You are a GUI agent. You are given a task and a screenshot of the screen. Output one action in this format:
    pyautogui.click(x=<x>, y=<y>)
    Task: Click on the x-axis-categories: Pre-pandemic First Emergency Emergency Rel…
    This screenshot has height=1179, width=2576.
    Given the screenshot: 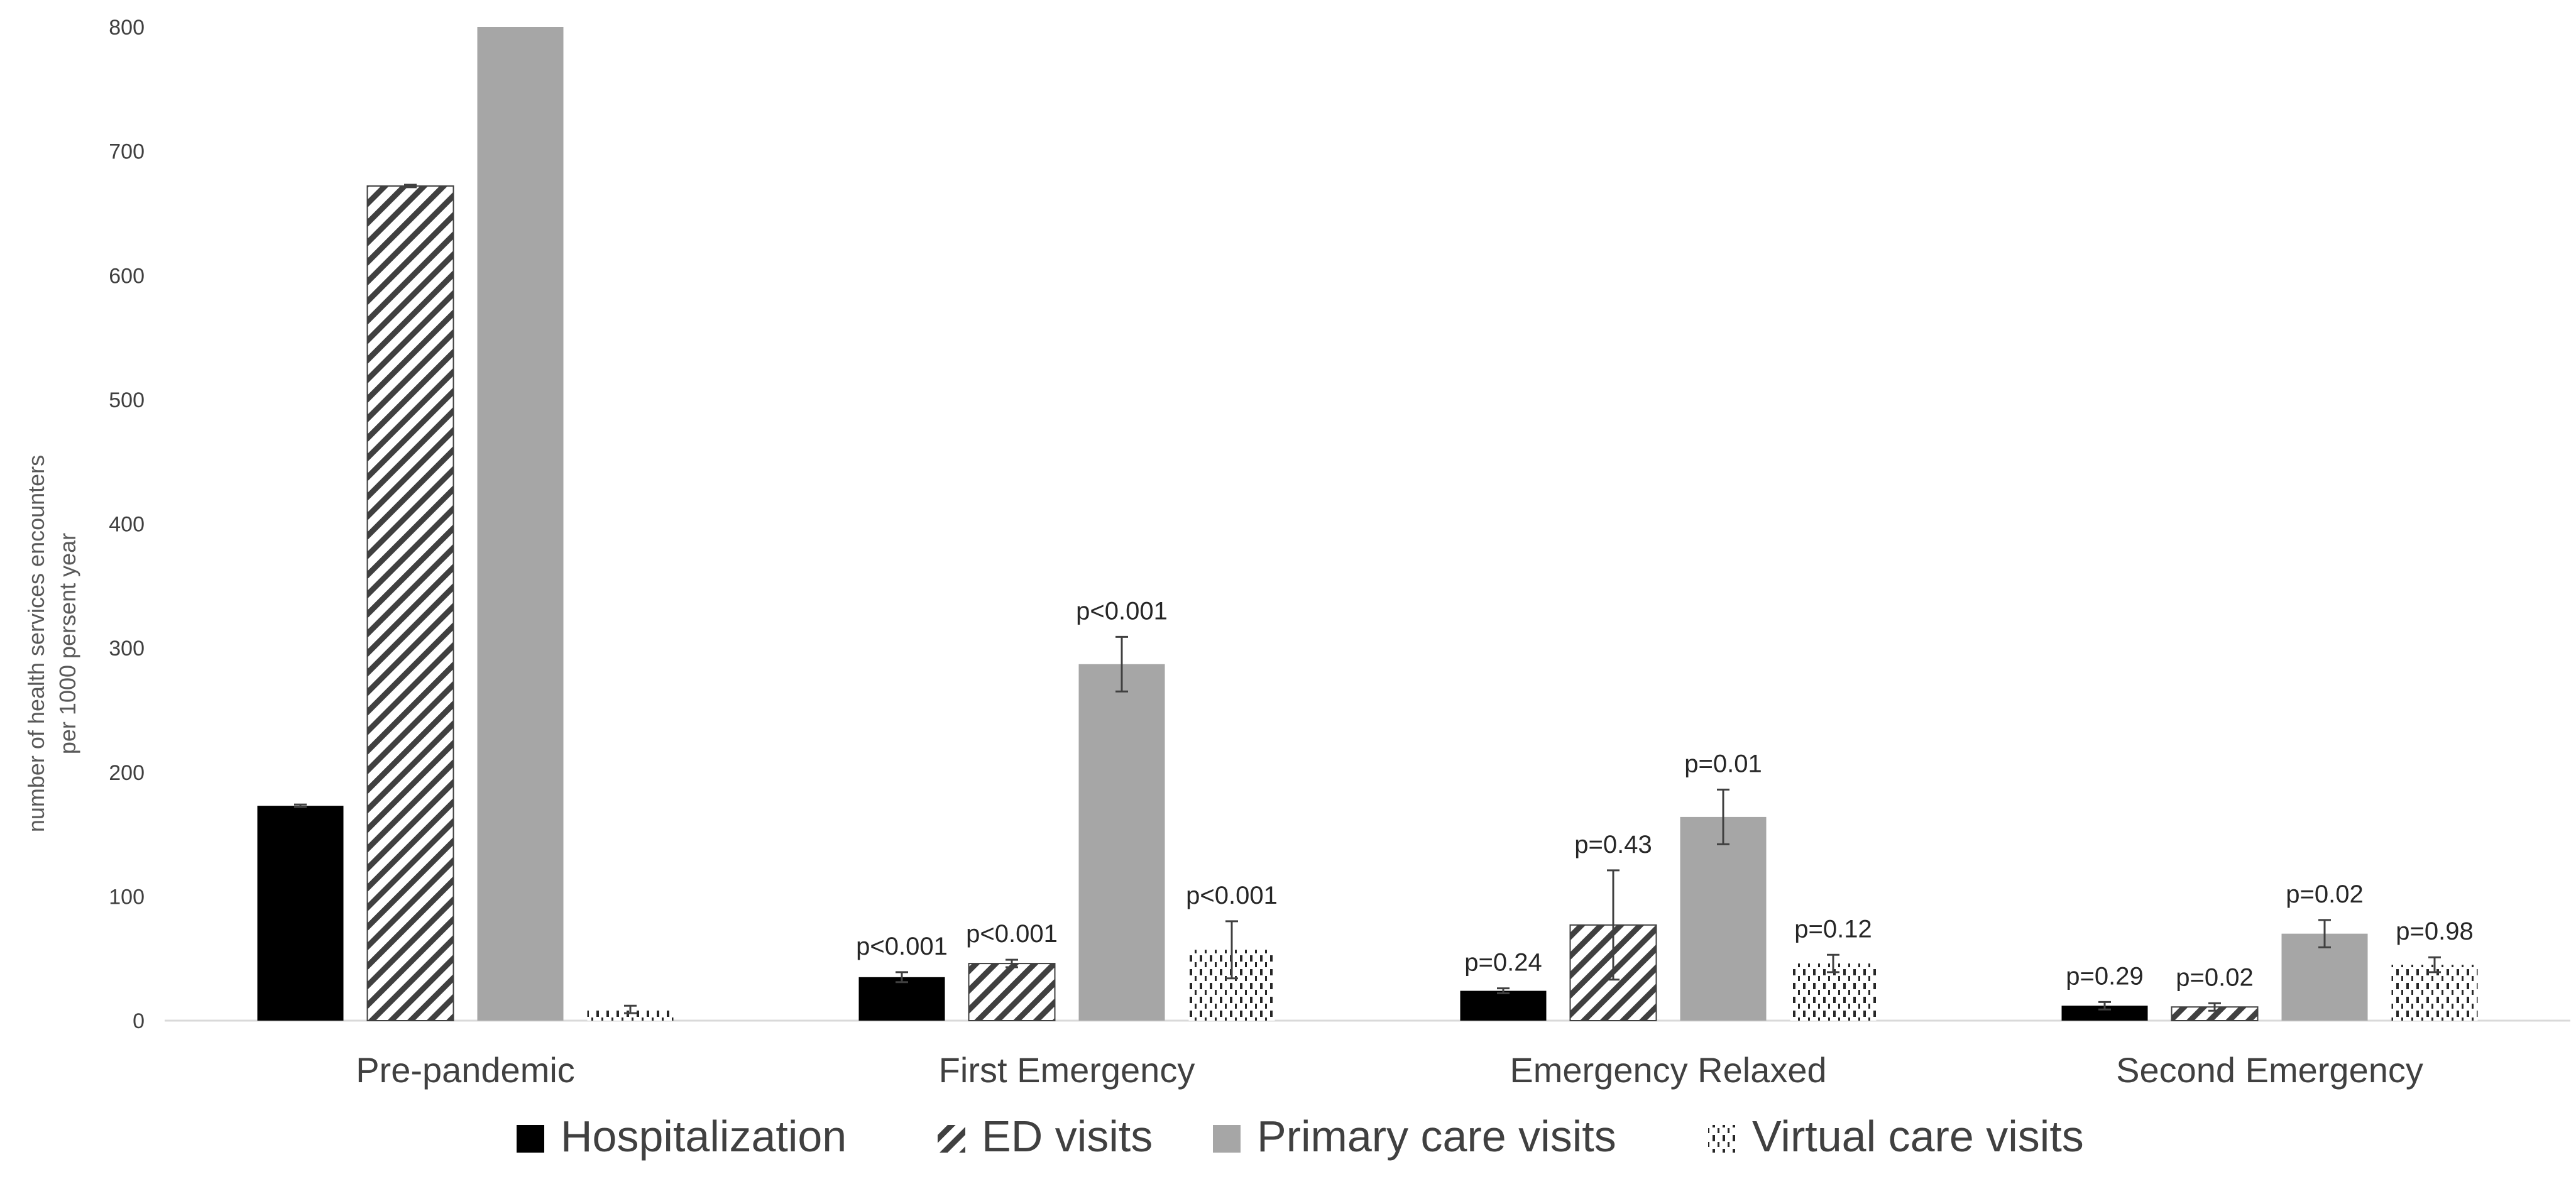 What is the action you would take?
    pyautogui.click(x=1389, y=1070)
    